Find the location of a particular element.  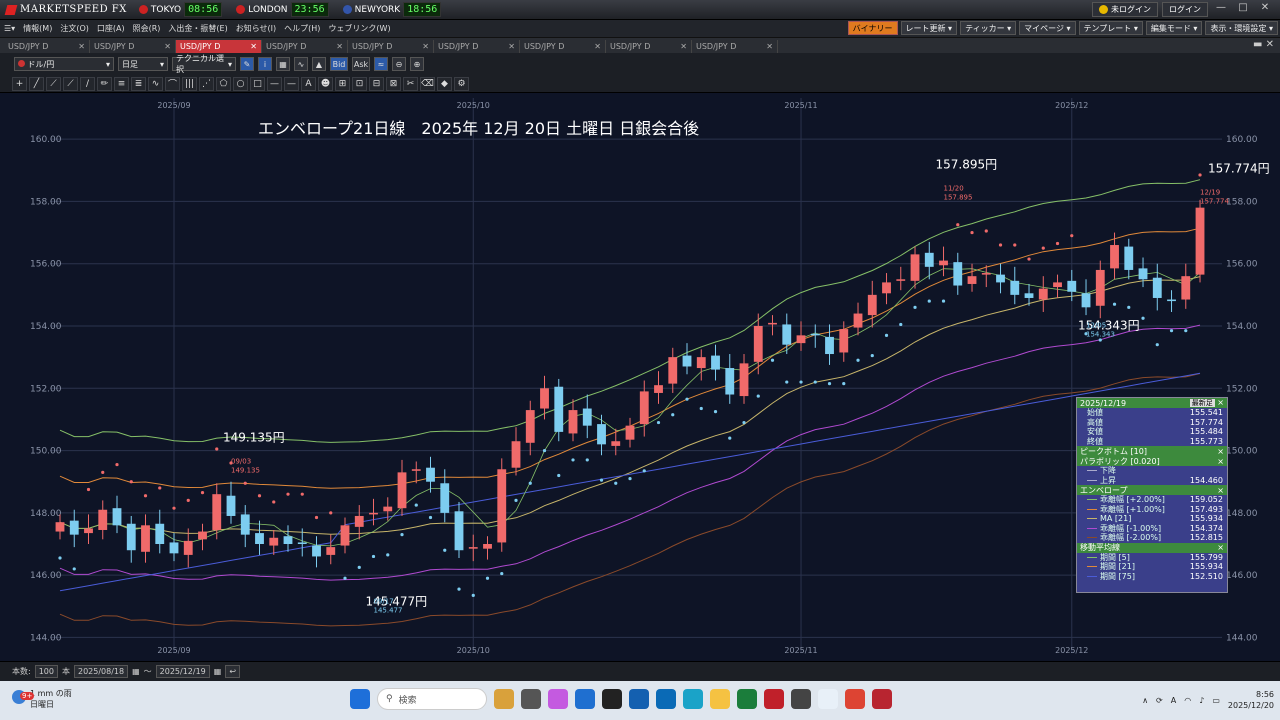

top-menu-button: マイページ ▾ is located at coordinates (1047, 28).